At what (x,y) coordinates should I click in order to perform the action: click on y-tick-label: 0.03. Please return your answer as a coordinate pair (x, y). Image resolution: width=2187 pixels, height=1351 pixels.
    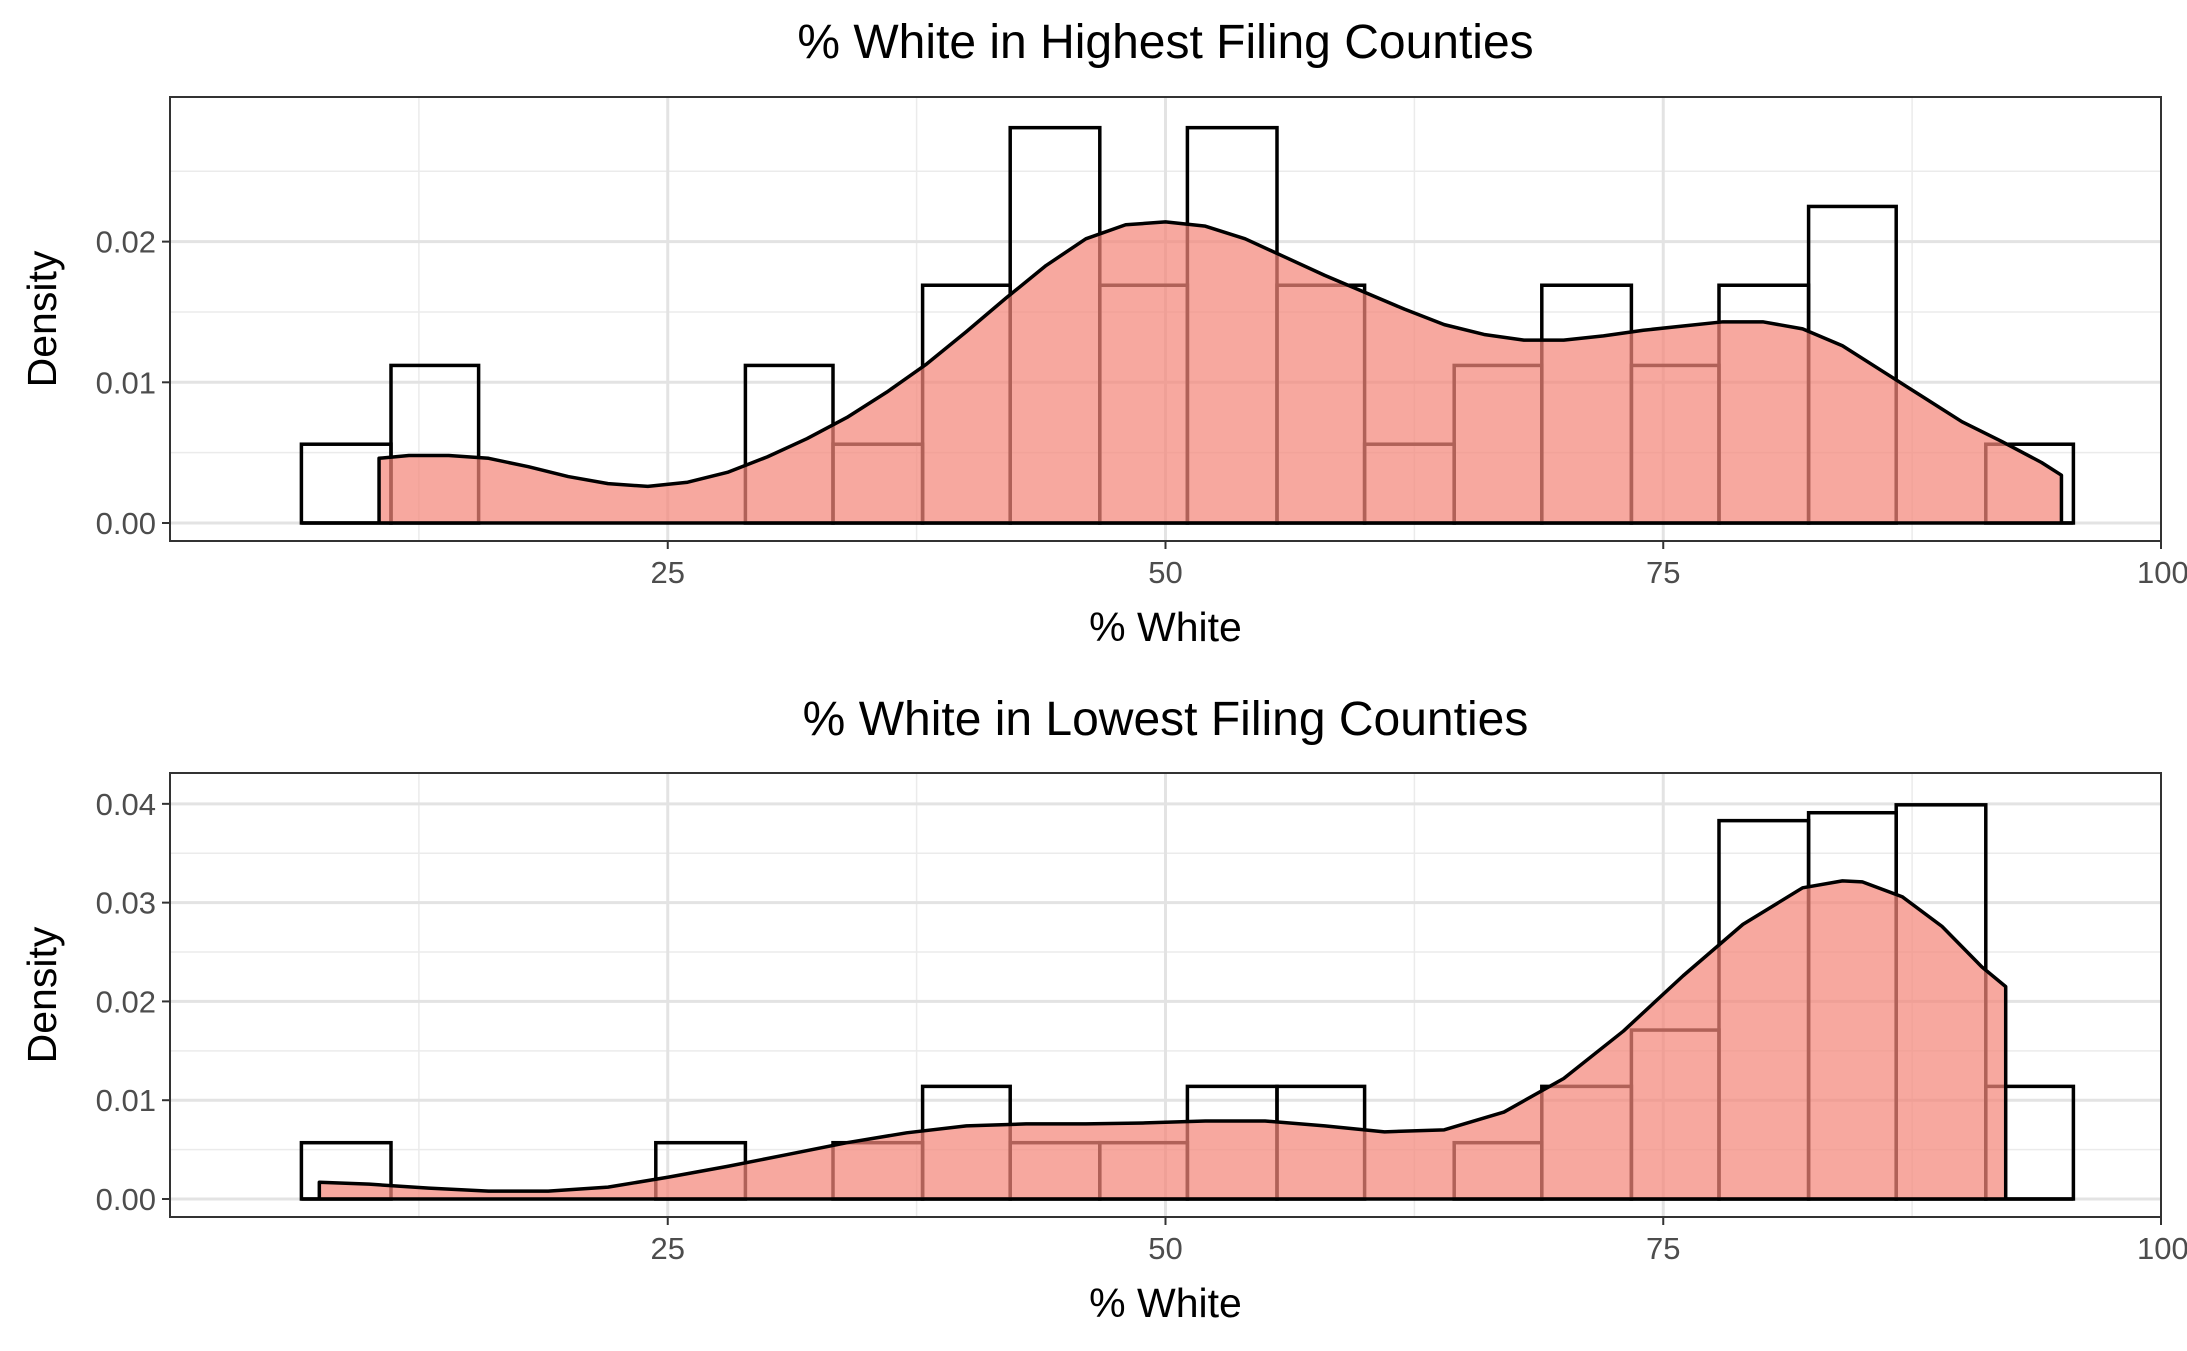
    Looking at the image, I should click on (126, 903).